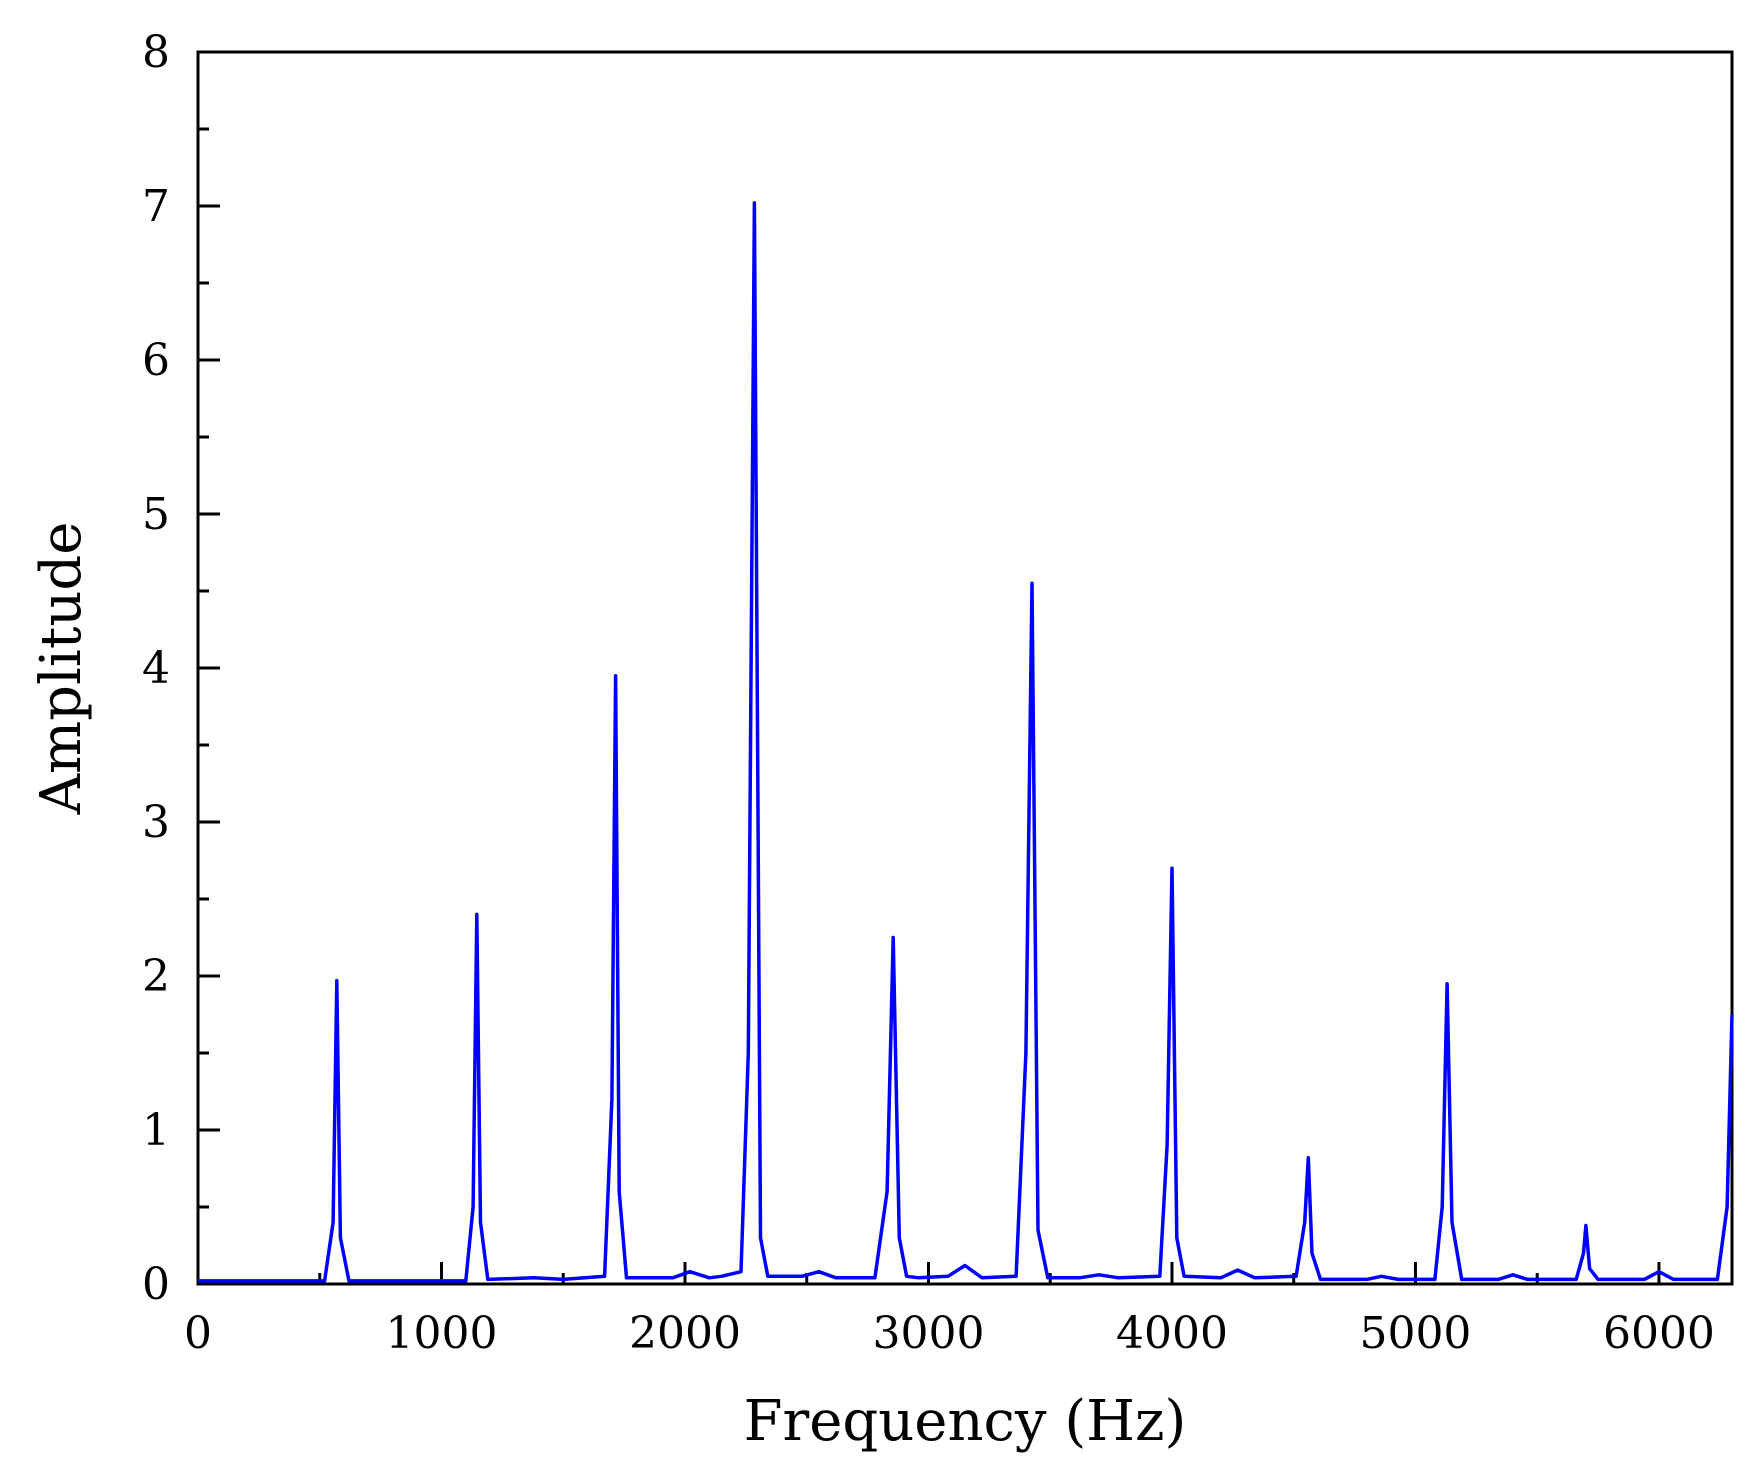 The width and height of the screenshot is (1761, 1473). Describe the element at coordinates (156, 360) in the screenshot. I see `y-tick-label: 6` at that location.